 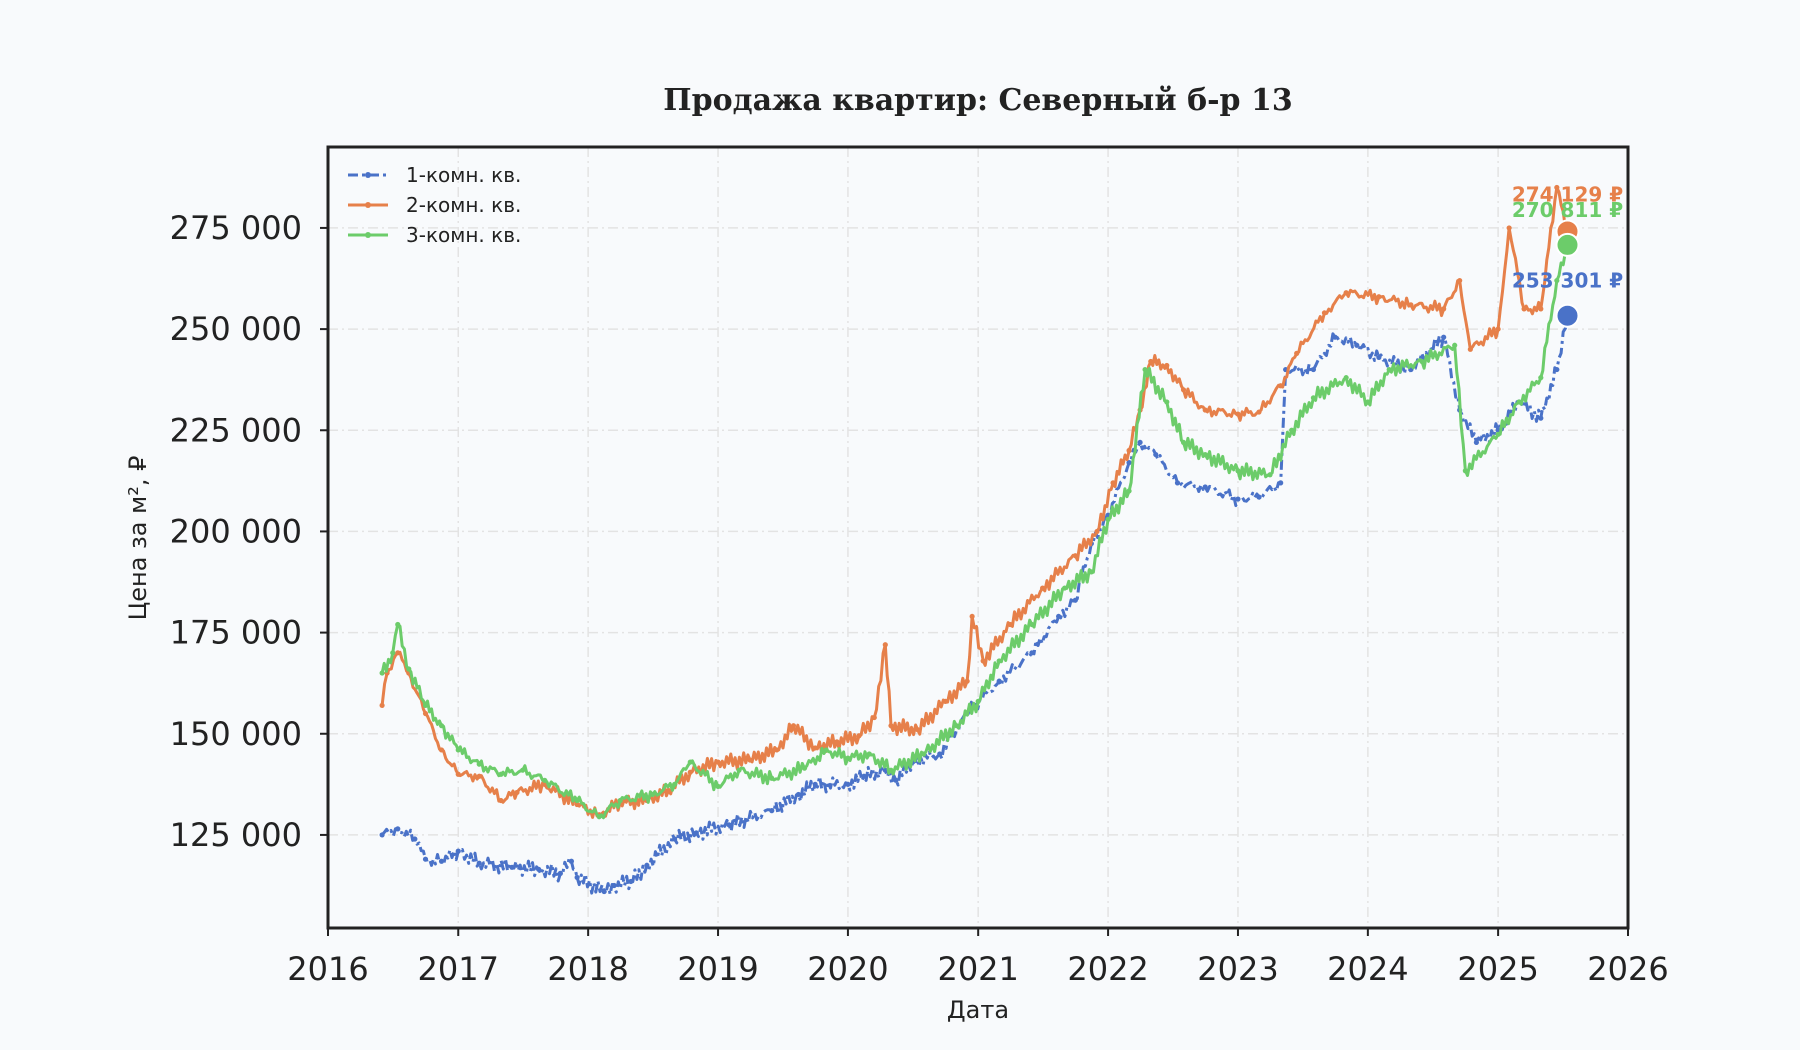 What do you see at coordinates (236, 734) in the screenshot?
I see `y-tick-label: 150 000` at bounding box center [236, 734].